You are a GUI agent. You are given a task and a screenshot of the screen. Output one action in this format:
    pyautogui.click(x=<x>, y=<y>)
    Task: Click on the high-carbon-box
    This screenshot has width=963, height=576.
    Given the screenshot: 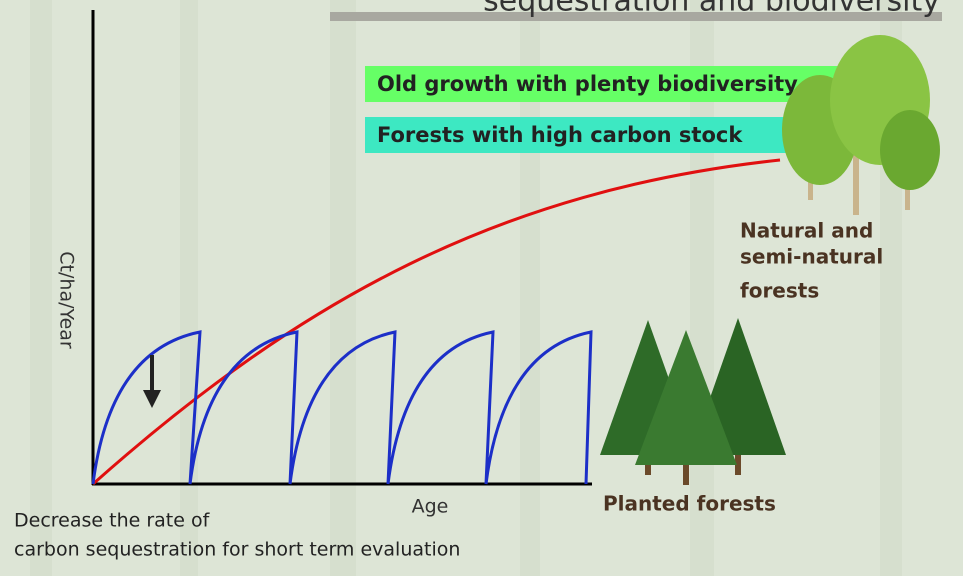 What is the action you would take?
    pyautogui.click(x=580, y=135)
    